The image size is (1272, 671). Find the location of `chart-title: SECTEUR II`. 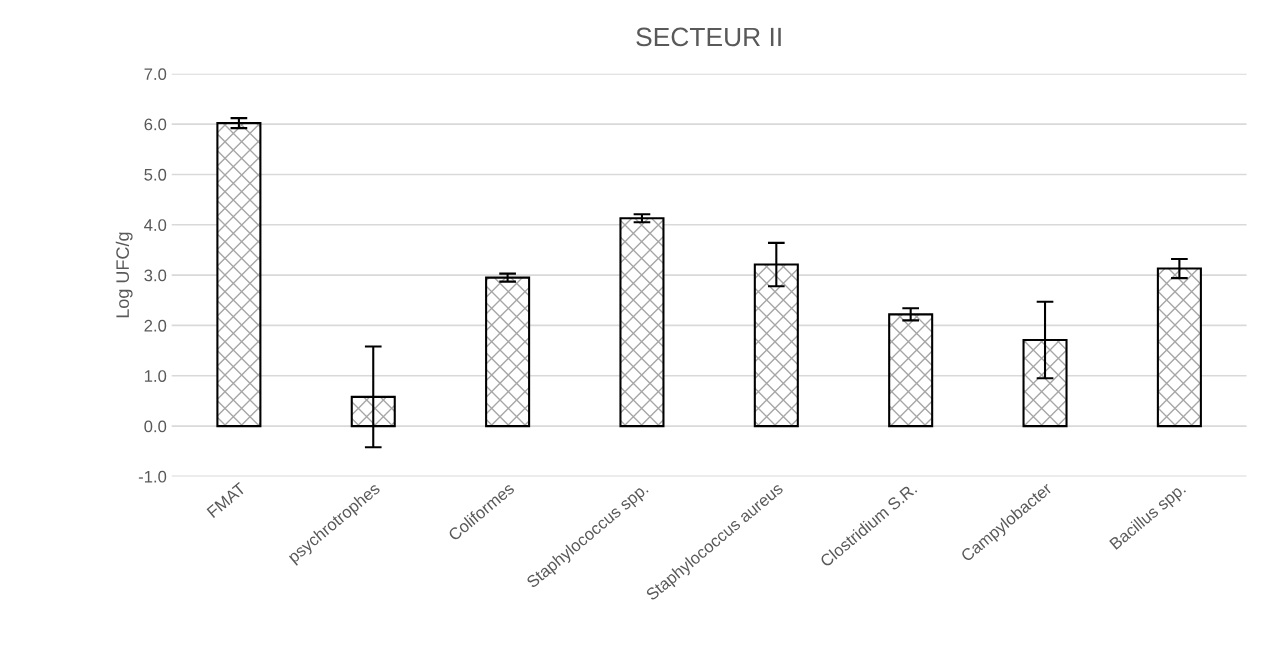

chart-title: SECTEUR II is located at coordinates (708, 37).